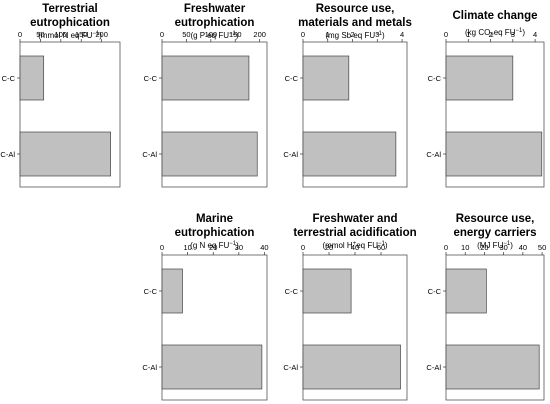 Image resolution: width=550 pixels, height=404 pixels. I want to click on chart-unit-label: (g P eq FU−1), so click(214, 35).